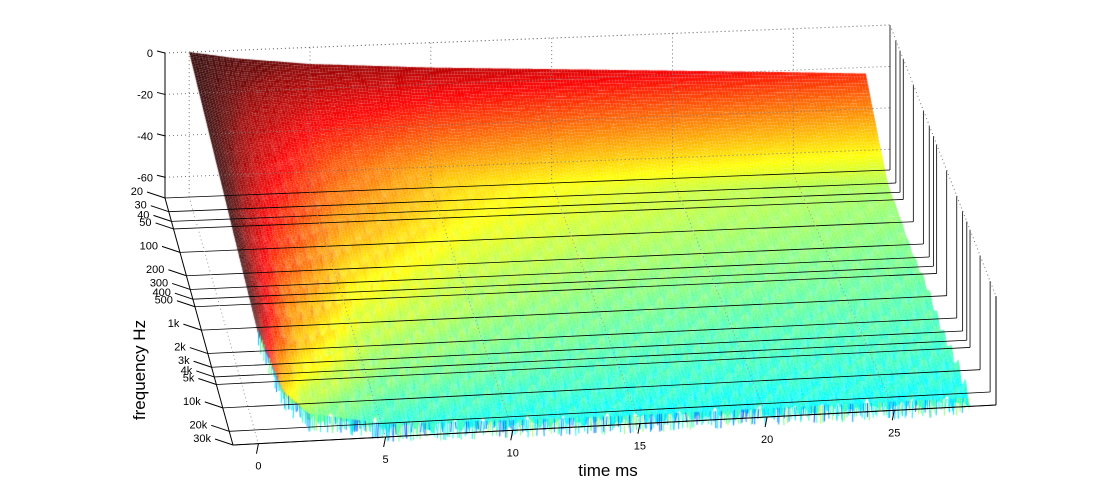 This screenshot has height=500, width=1100. Describe the element at coordinates (159, 283) in the screenshot. I see `y-tick-label: 300` at that location.